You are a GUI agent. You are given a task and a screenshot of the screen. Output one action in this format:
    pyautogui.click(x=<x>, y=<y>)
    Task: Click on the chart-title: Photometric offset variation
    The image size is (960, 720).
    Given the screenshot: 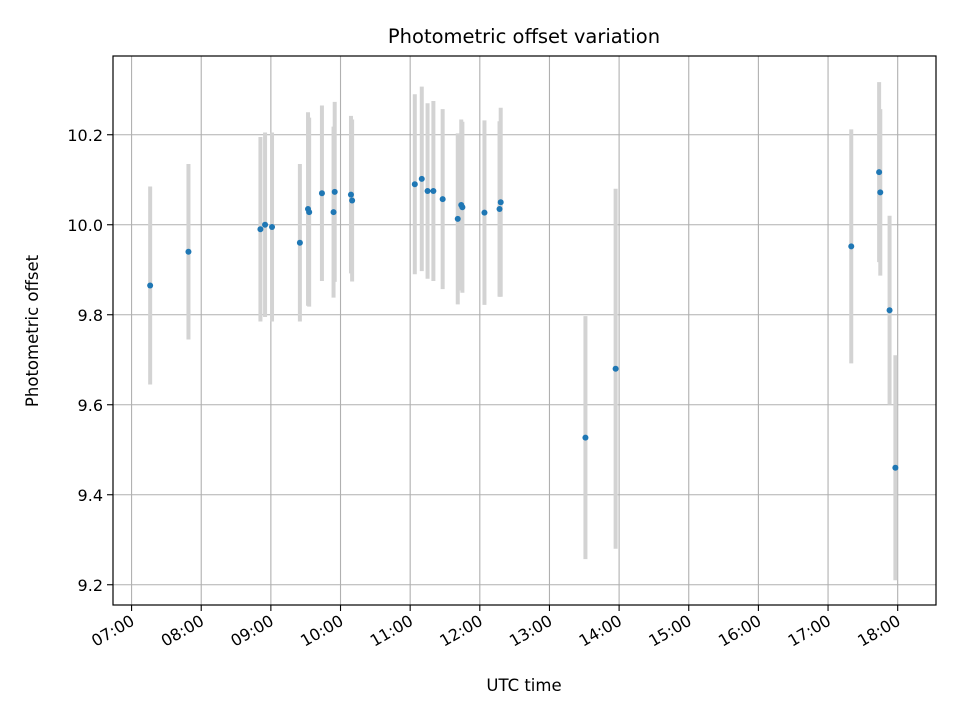 What is the action you would take?
    pyautogui.click(x=524, y=36)
    